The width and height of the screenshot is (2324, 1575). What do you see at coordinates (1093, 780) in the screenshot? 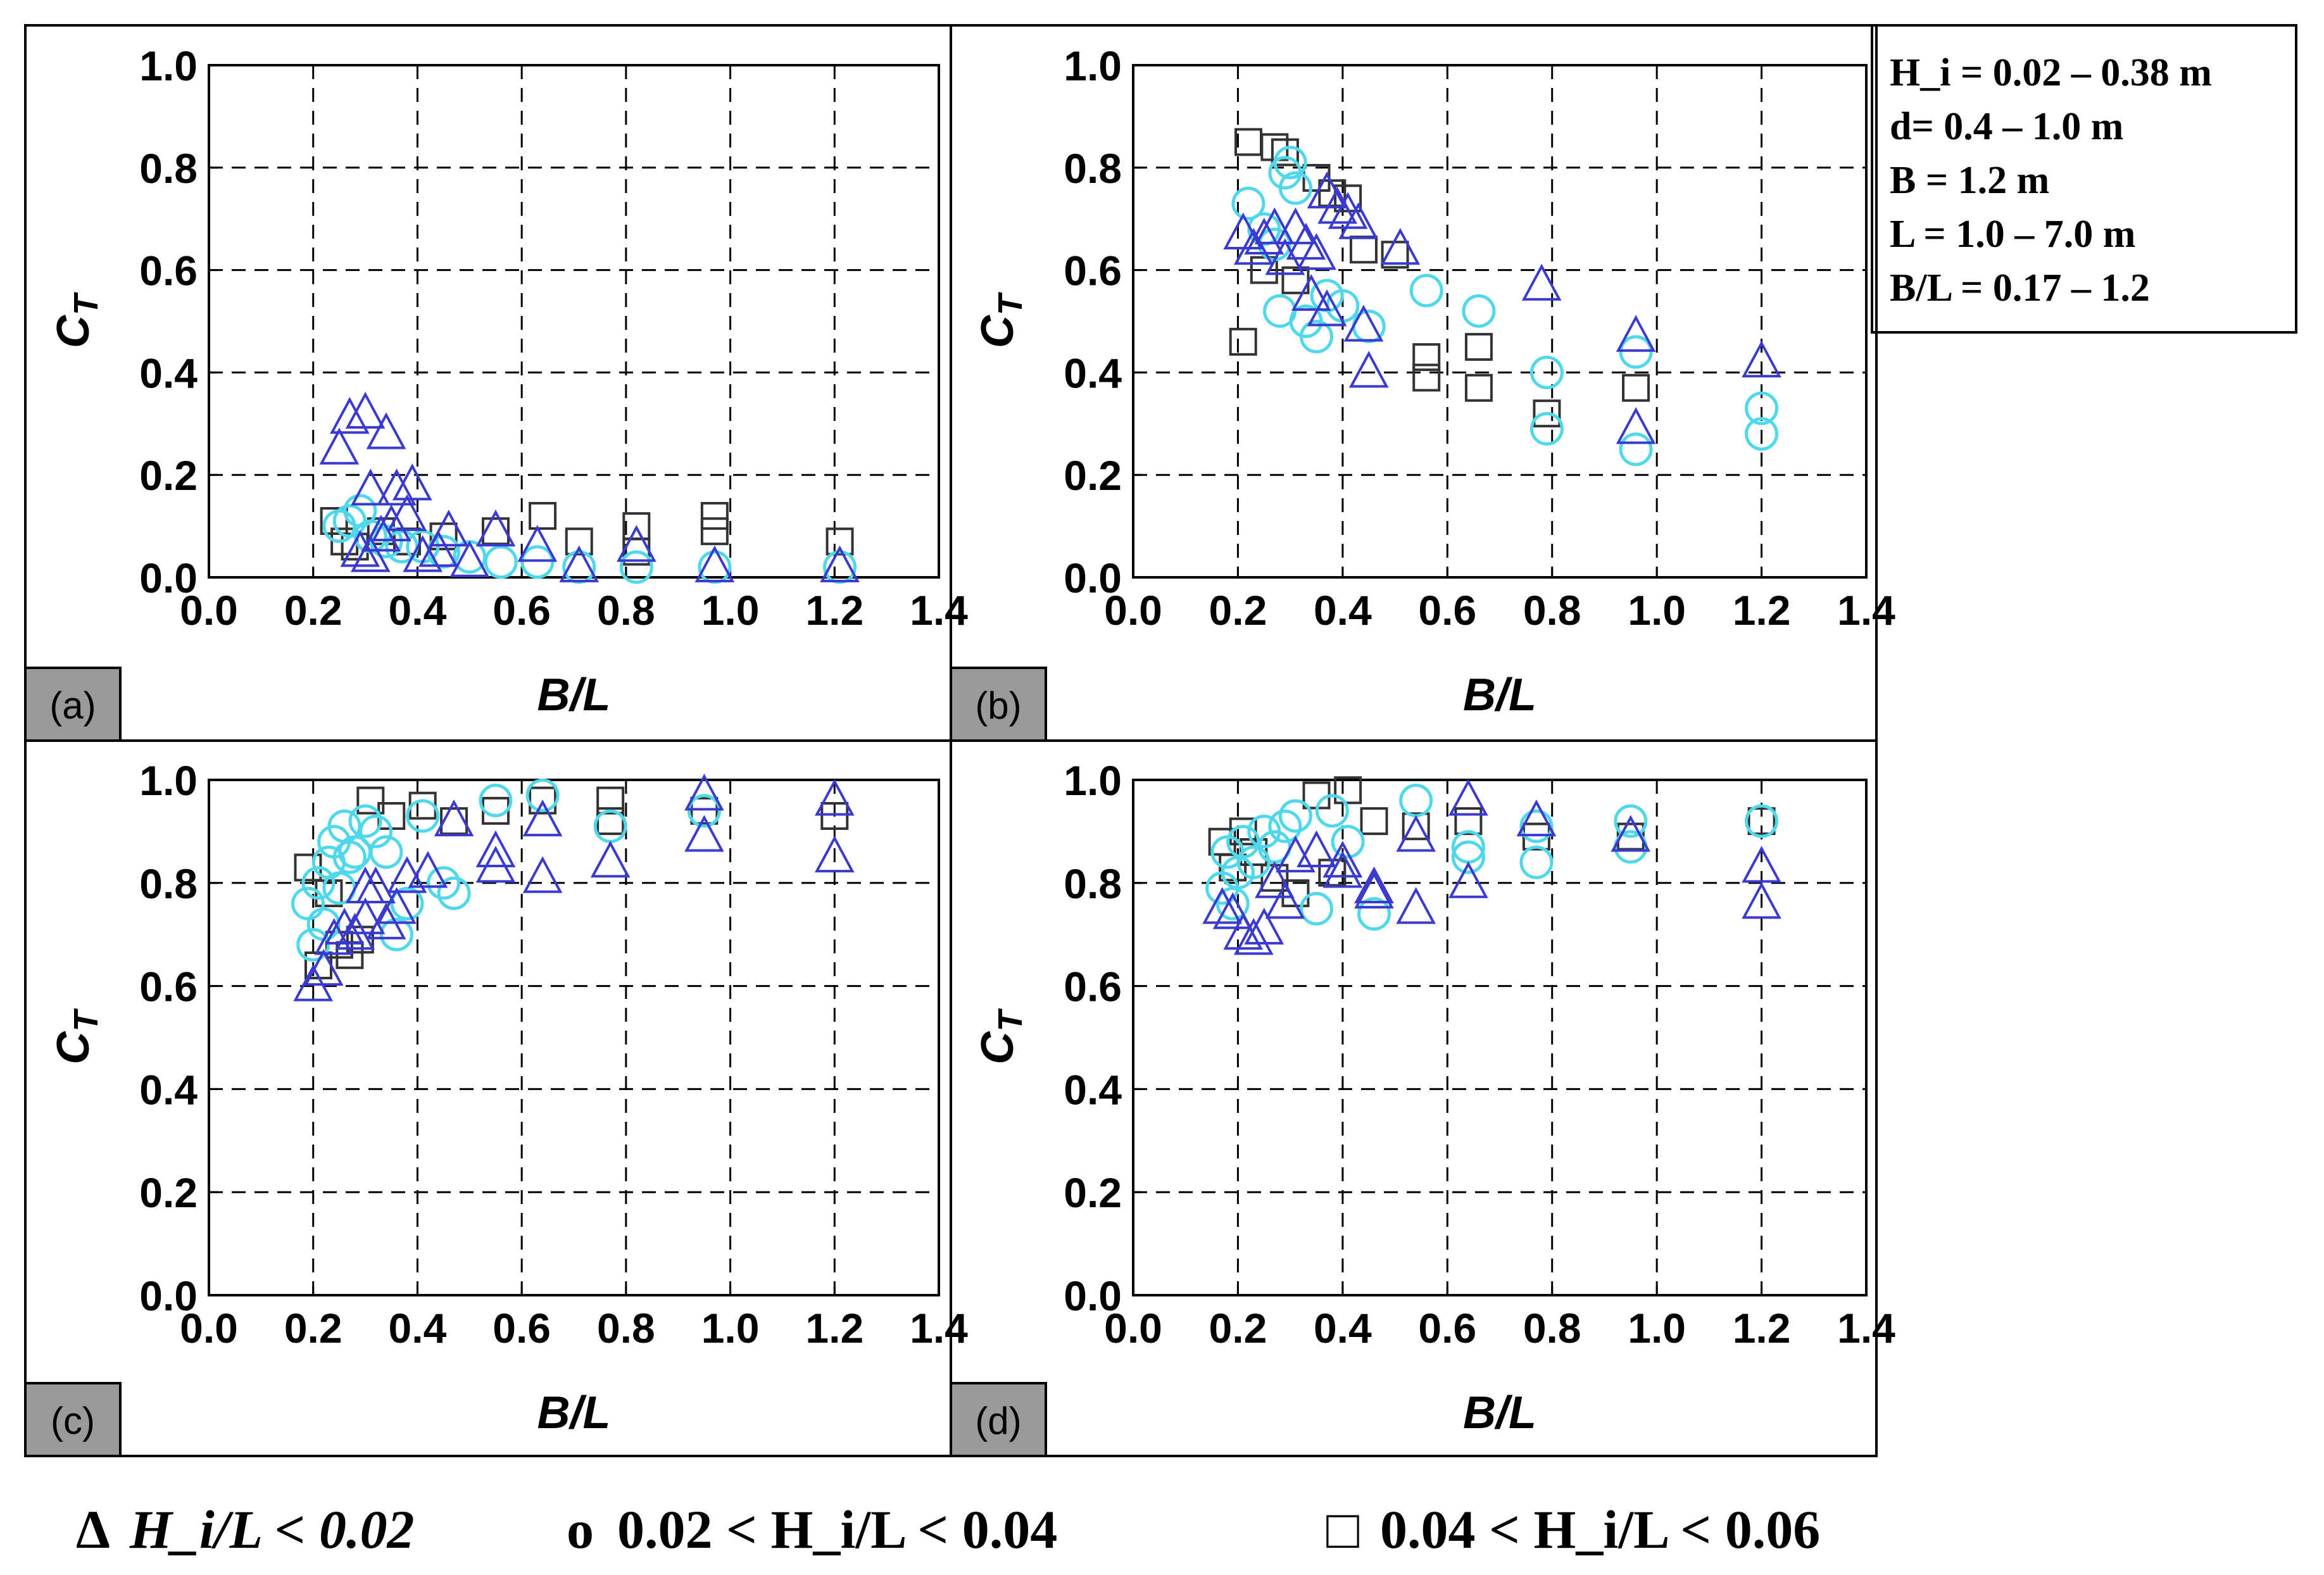
I see `y-tick-label: 1.0` at bounding box center [1093, 780].